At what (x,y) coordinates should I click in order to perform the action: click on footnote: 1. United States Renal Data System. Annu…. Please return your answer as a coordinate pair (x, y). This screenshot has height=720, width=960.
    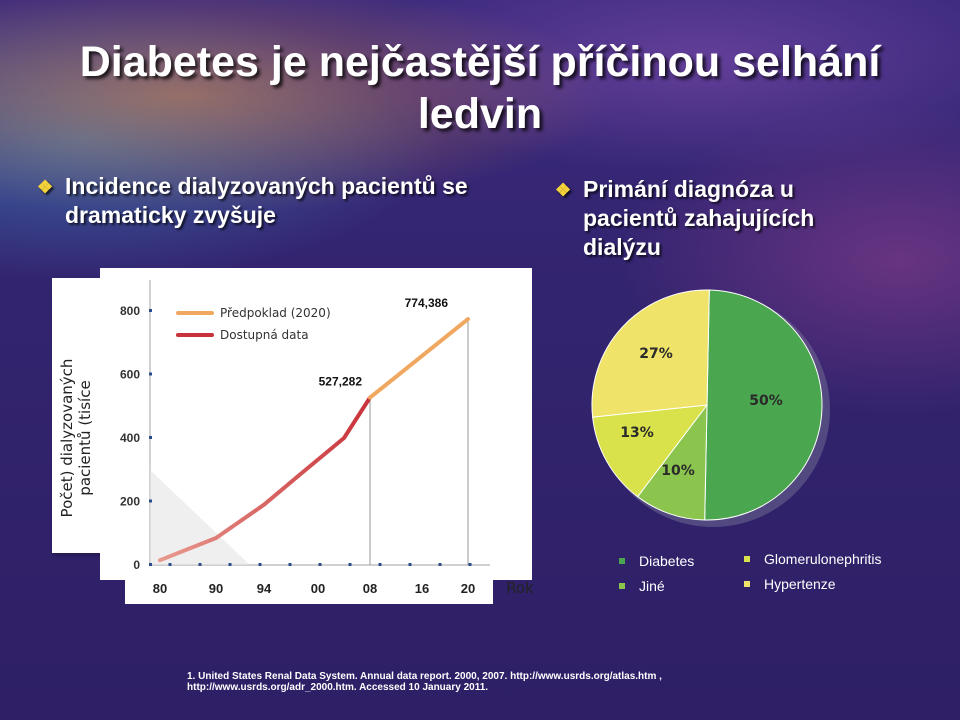
    Looking at the image, I should click on (497, 682).